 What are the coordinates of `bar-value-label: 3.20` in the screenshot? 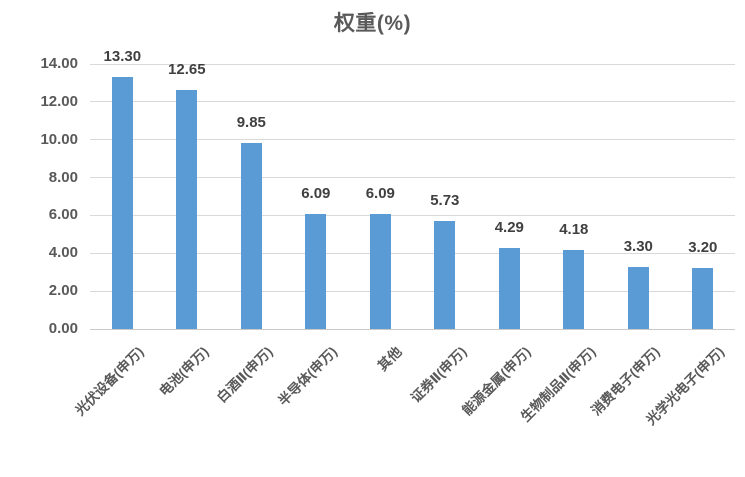 It's located at (703, 248).